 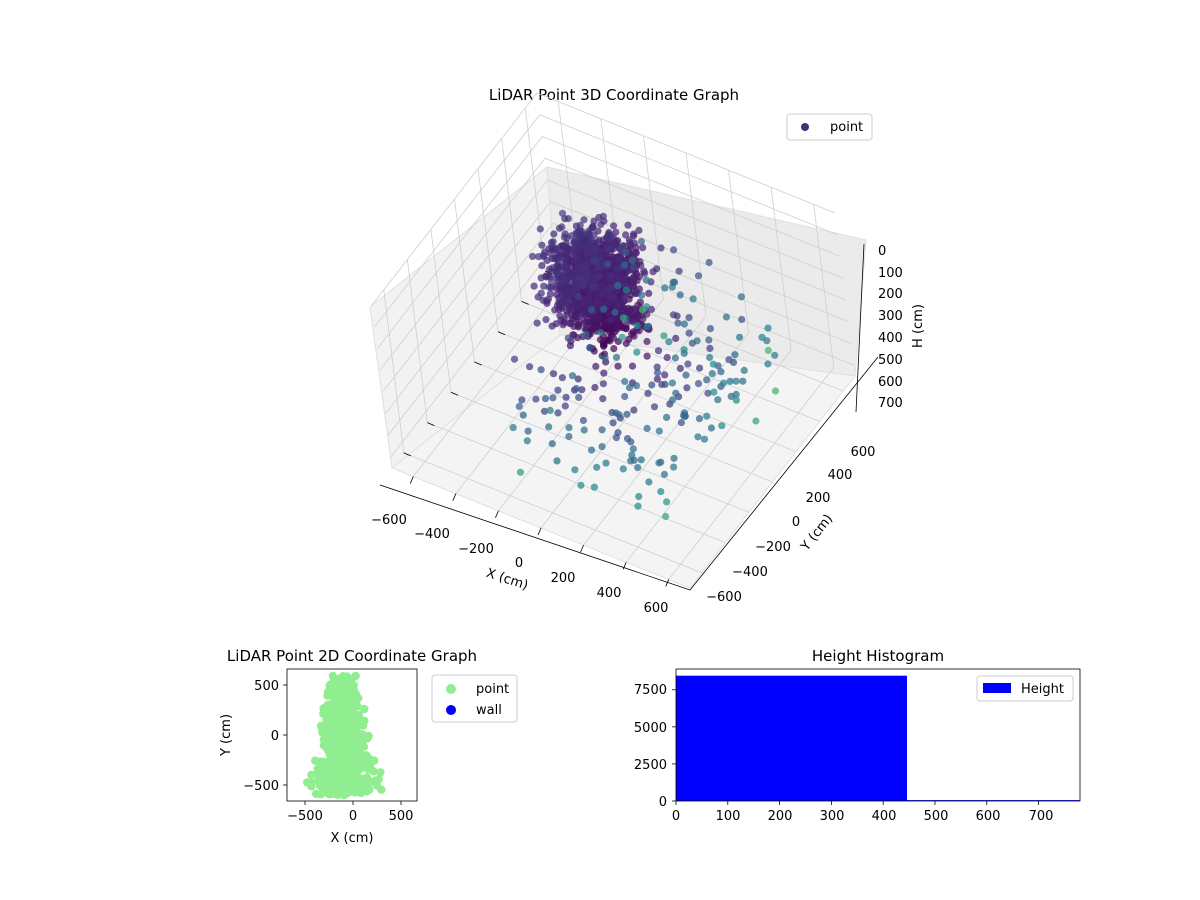 I want to click on legend-label-point: point, so click(x=846, y=127).